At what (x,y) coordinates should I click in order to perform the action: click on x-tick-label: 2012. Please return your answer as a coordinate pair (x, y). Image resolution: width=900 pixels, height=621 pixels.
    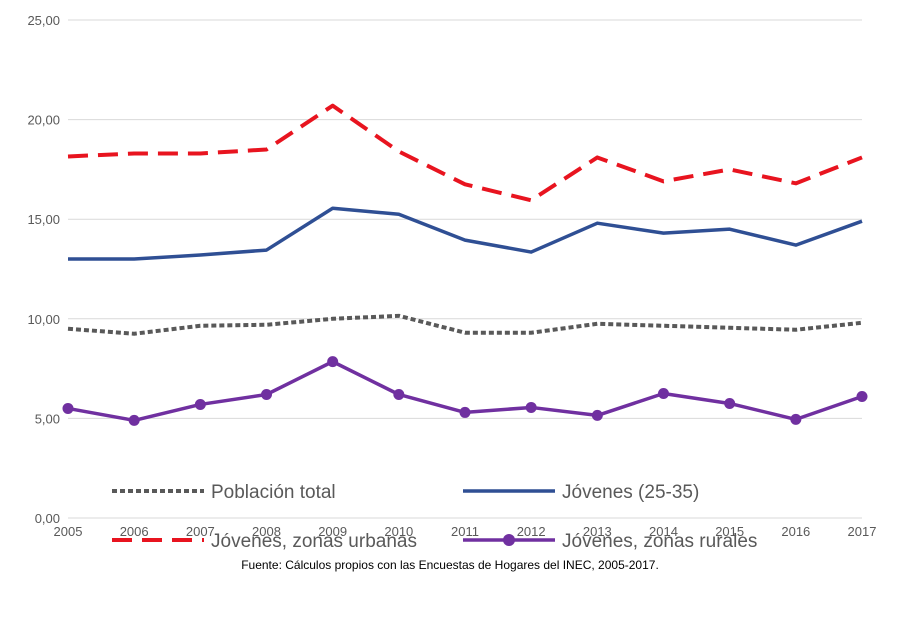
    Looking at the image, I should click on (531, 531).